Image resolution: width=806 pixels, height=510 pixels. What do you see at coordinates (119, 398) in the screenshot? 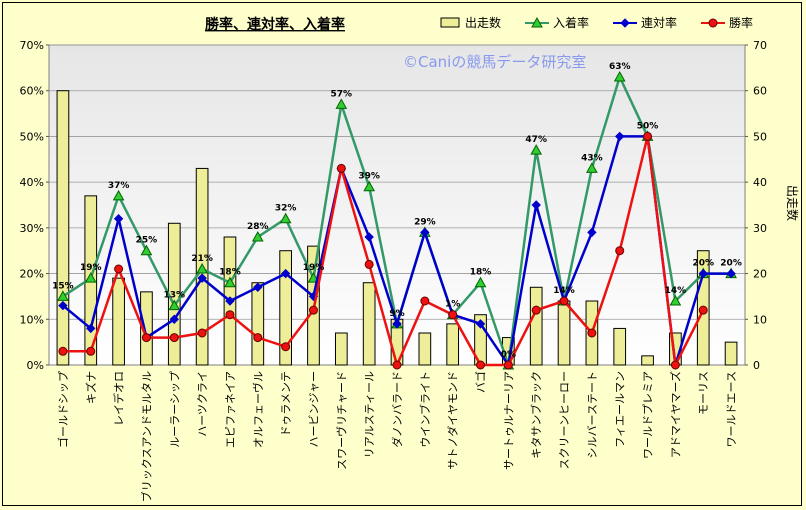
I see `x-tick-label: レイデオロ` at bounding box center [119, 398].